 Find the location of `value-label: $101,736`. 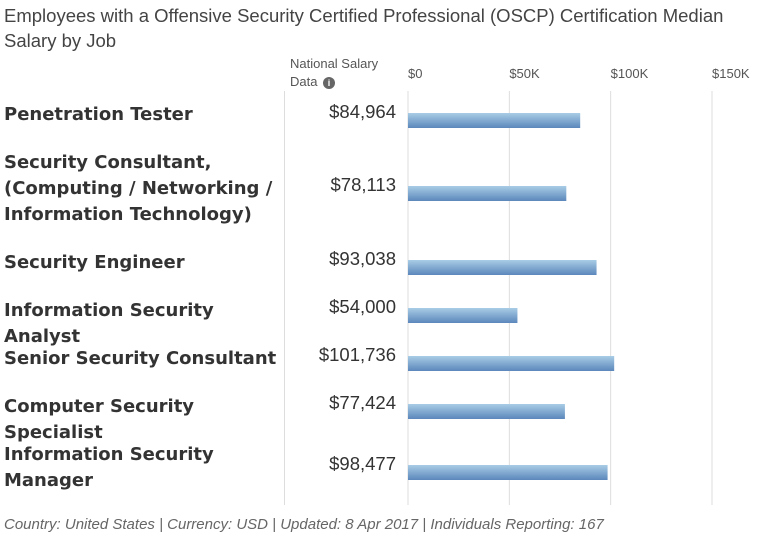

value-label: $101,736 is located at coordinates (357, 354).